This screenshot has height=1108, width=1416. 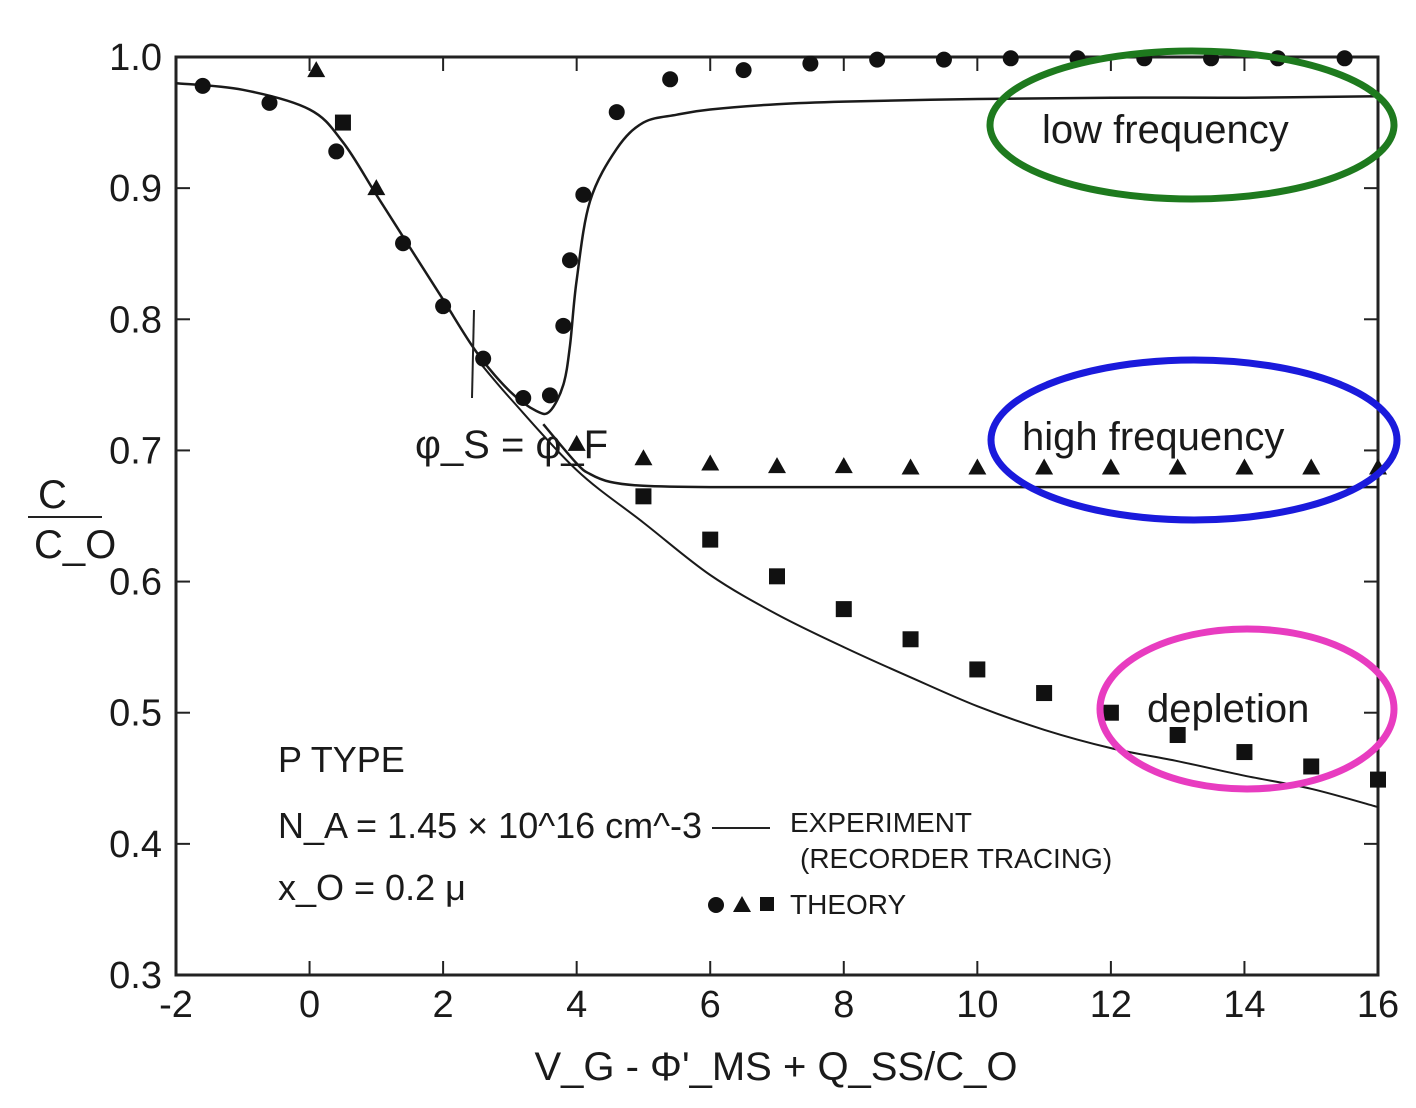 What do you see at coordinates (576, 1005) in the screenshot?
I see `x-tick-label: 4` at bounding box center [576, 1005].